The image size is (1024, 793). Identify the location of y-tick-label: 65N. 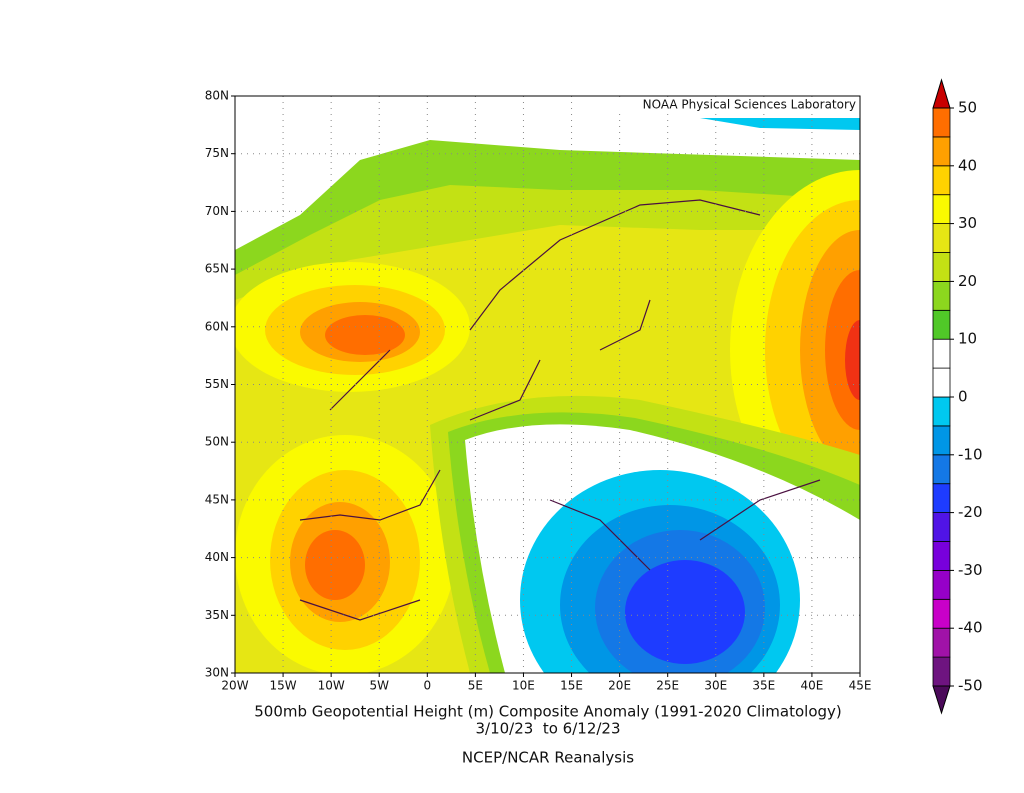
(217, 269).